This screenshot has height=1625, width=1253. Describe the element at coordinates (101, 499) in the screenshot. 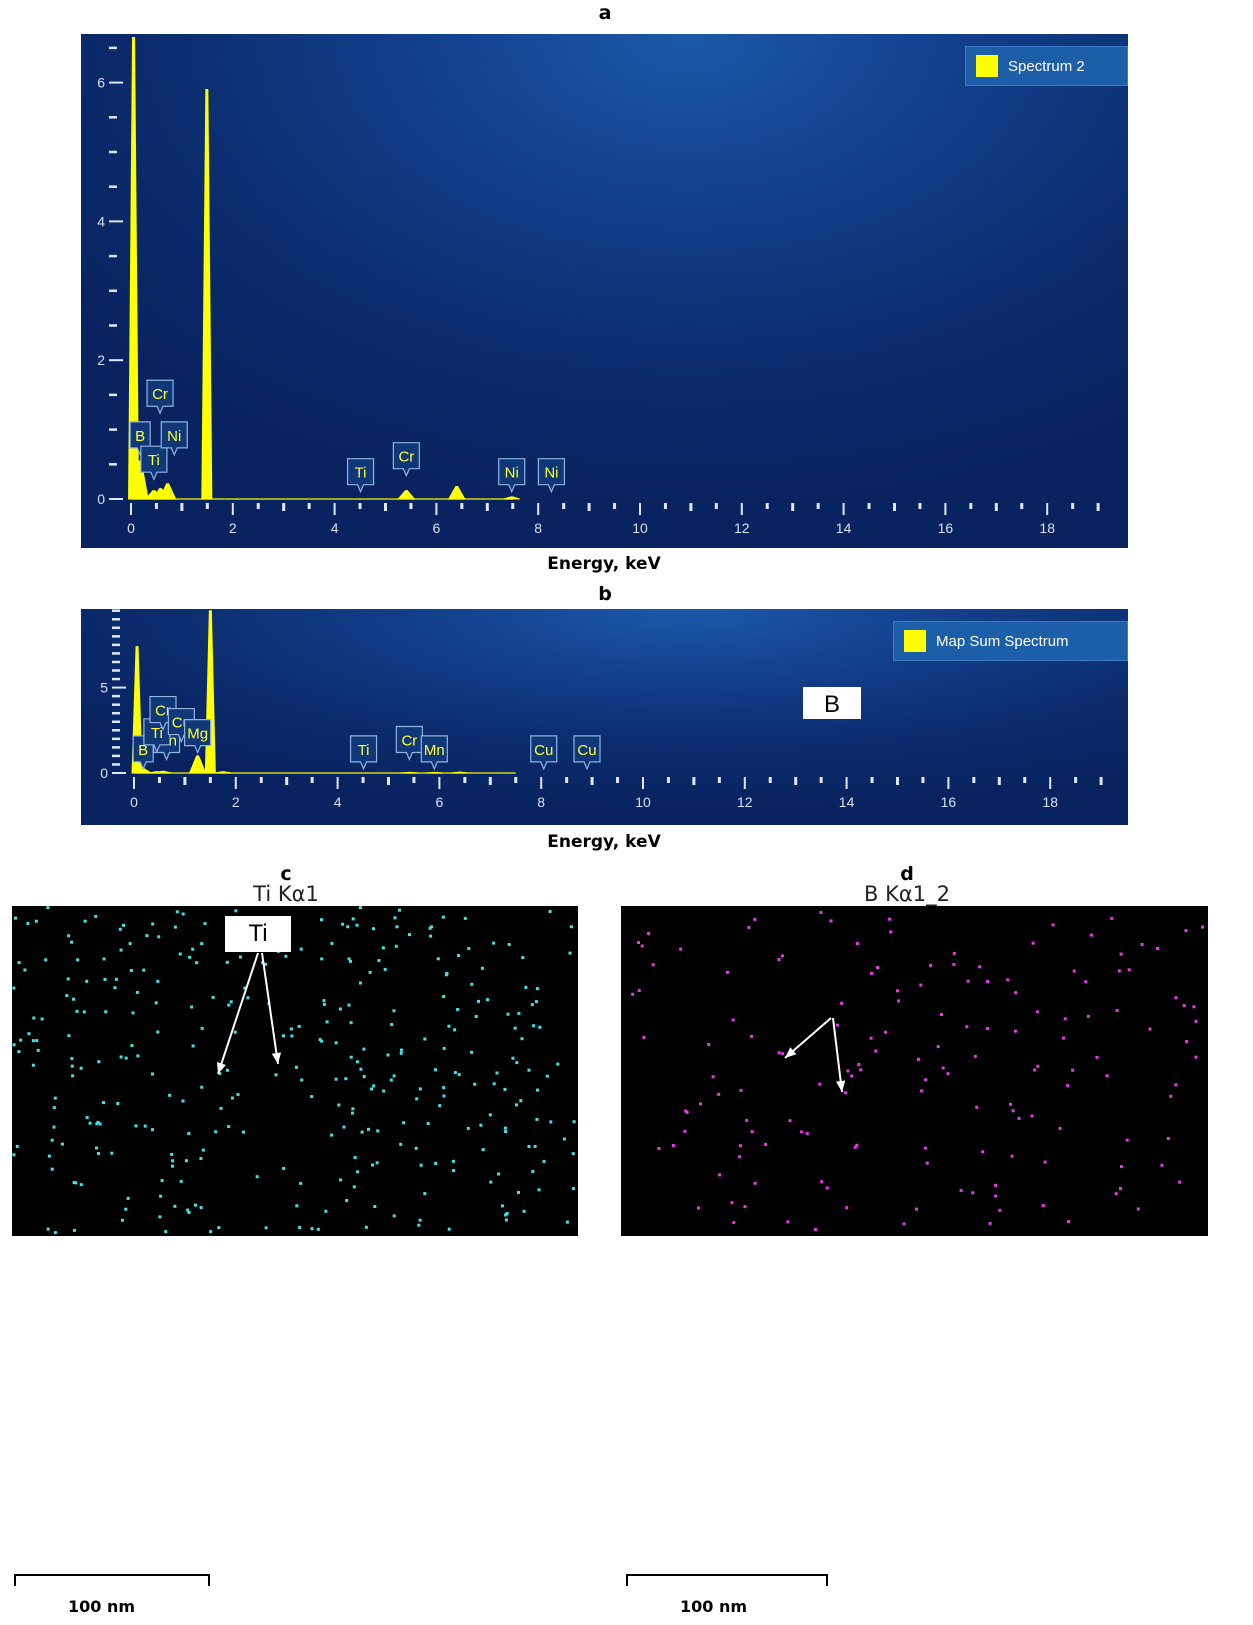

I see `y-tick-label: 0` at that location.